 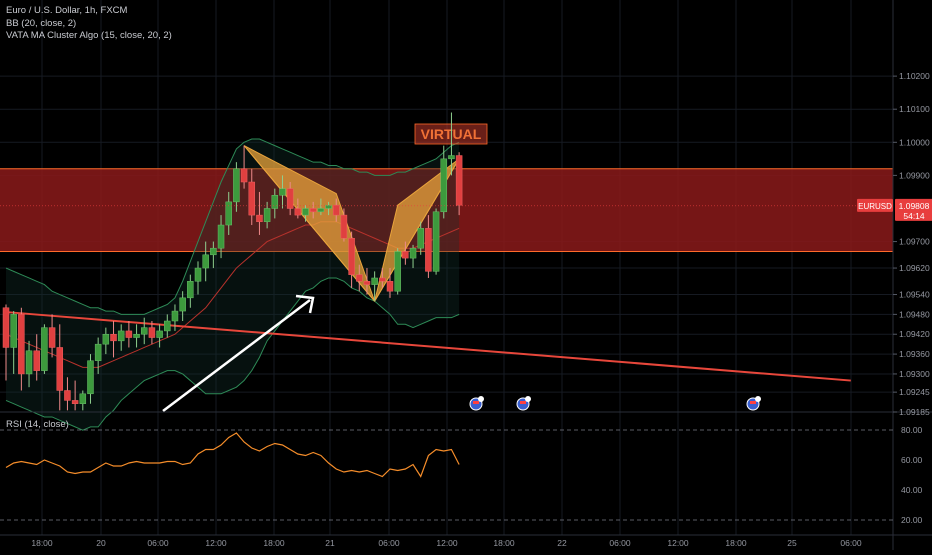 What do you see at coordinates (562, 543) in the screenshot?
I see `time-tick-label: 22` at bounding box center [562, 543].